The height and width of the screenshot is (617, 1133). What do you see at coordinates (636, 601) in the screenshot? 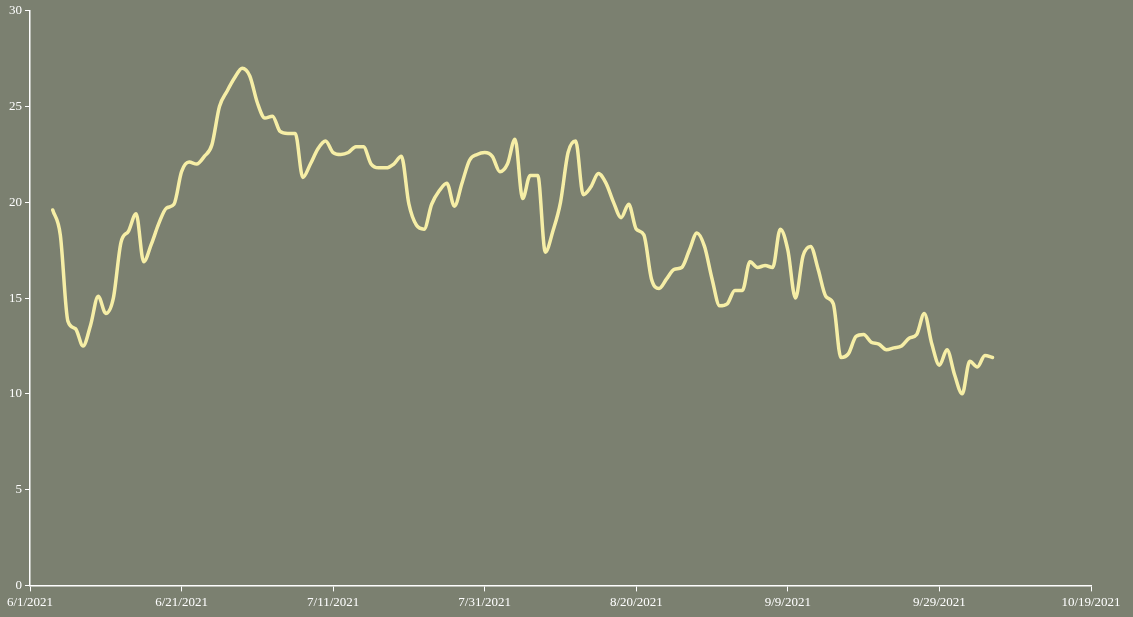
I see `x-tick-label: 8/20/2021` at bounding box center [636, 601].